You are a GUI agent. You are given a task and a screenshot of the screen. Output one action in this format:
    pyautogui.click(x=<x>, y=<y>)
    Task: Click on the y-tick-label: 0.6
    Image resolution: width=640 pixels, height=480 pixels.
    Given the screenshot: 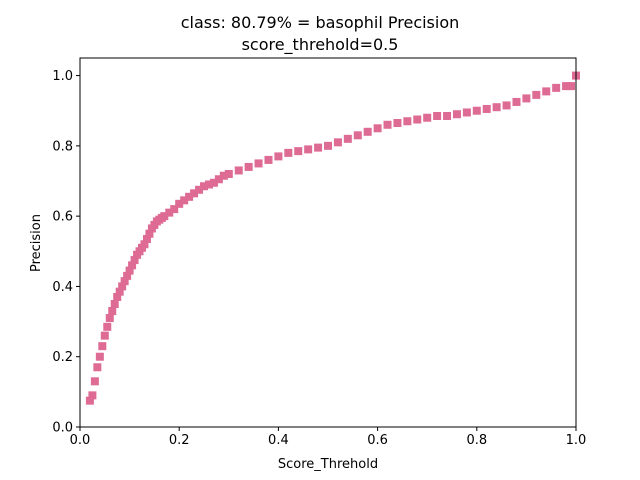 What is the action you would take?
    pyautogui.click(x=62, y=217)
    